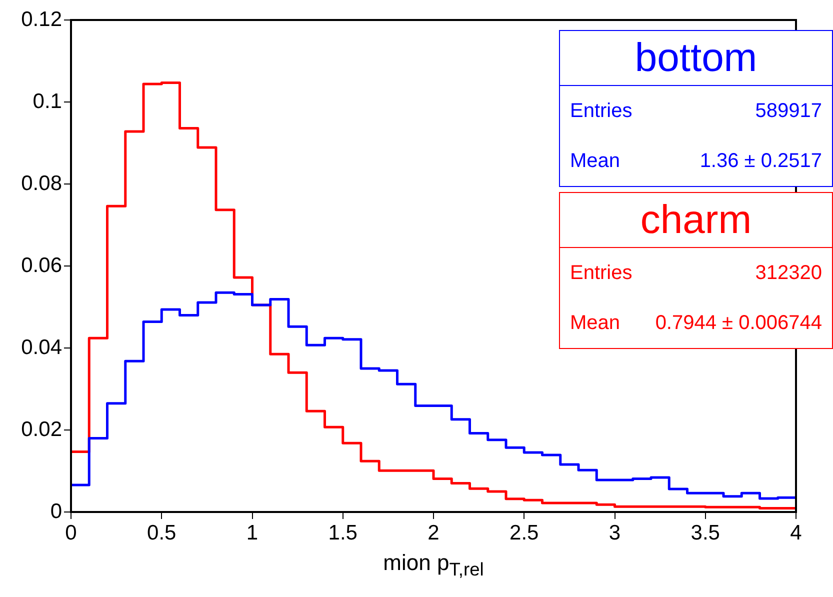  I want to click on annotation: 312320, so click(788, 273).